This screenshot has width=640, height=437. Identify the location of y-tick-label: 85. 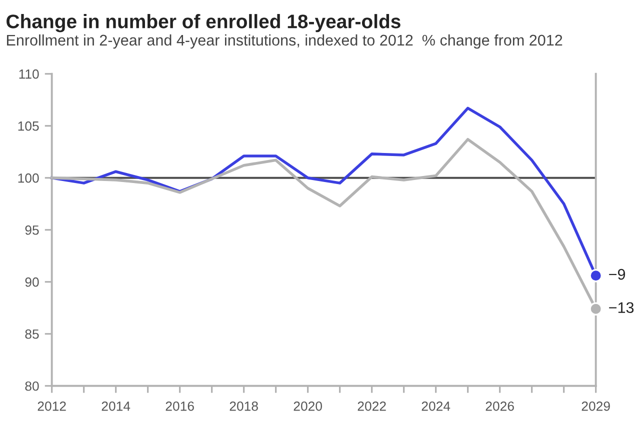
(32, 334).